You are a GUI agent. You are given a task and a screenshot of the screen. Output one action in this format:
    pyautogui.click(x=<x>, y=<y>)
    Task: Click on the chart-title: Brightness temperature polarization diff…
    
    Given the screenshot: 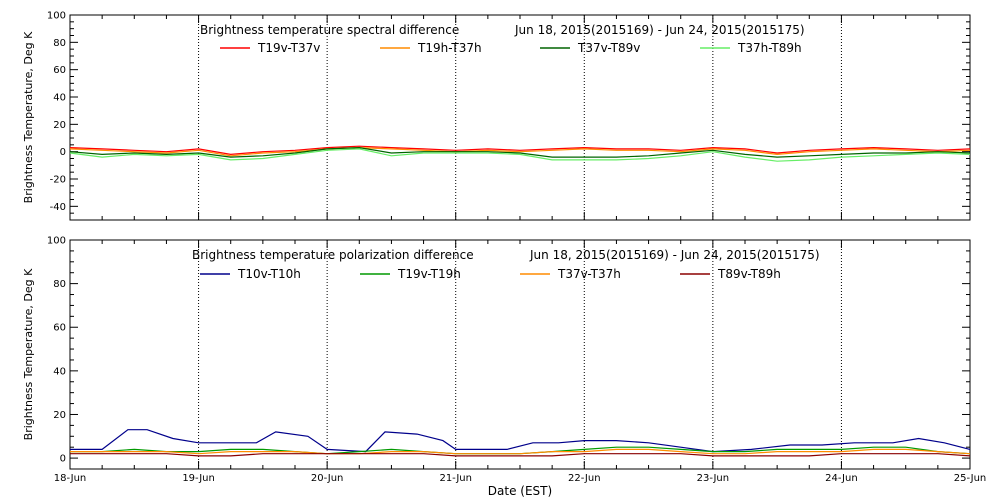 What is the action you would take?
    pyautogui.click(x=333, y=255)
    